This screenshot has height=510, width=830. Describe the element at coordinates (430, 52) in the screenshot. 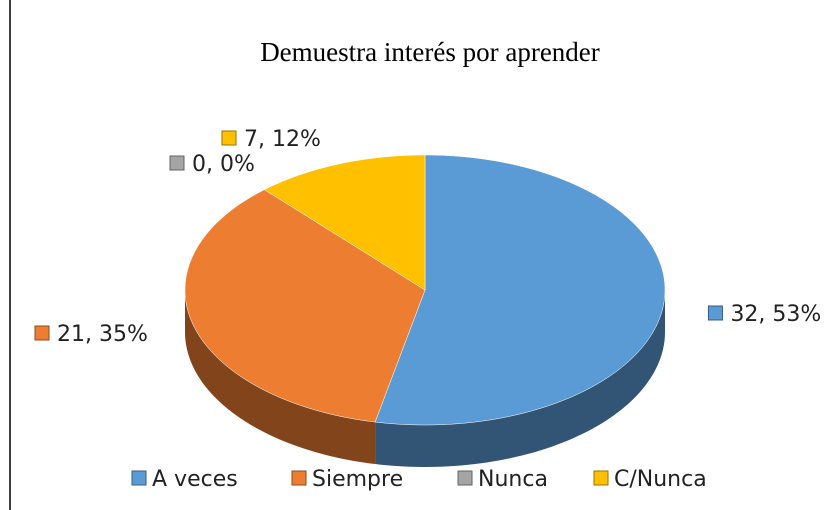

I see `chart-title: Demuestra interés por aprender` at that location.